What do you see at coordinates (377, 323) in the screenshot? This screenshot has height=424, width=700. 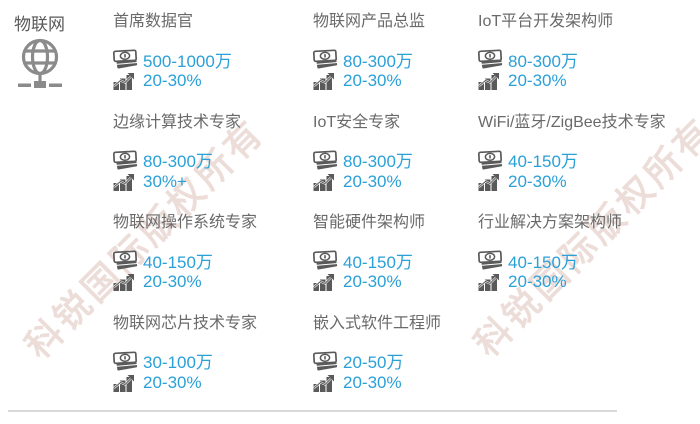 I see `position-title: 嵌入式软件工程师` at bounding box center [377, 323].